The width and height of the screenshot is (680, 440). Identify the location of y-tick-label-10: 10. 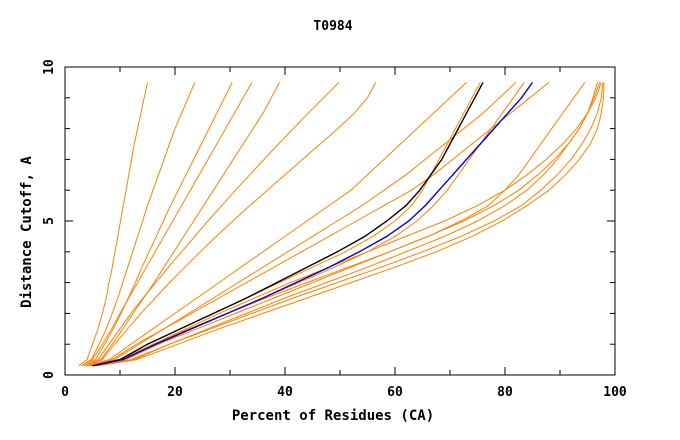
(49, 67).